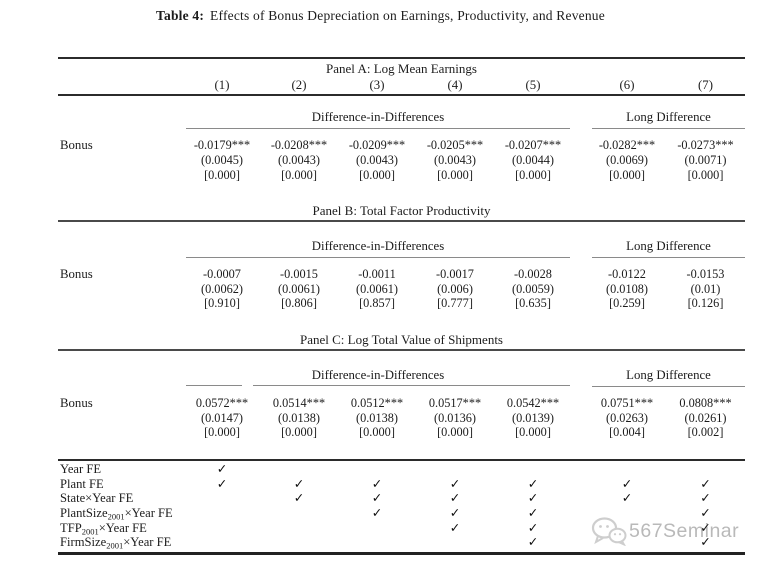  Describe the element at coordinates (627, 273) in the screenshot. I see `coefficient: -0.0122` at that location.